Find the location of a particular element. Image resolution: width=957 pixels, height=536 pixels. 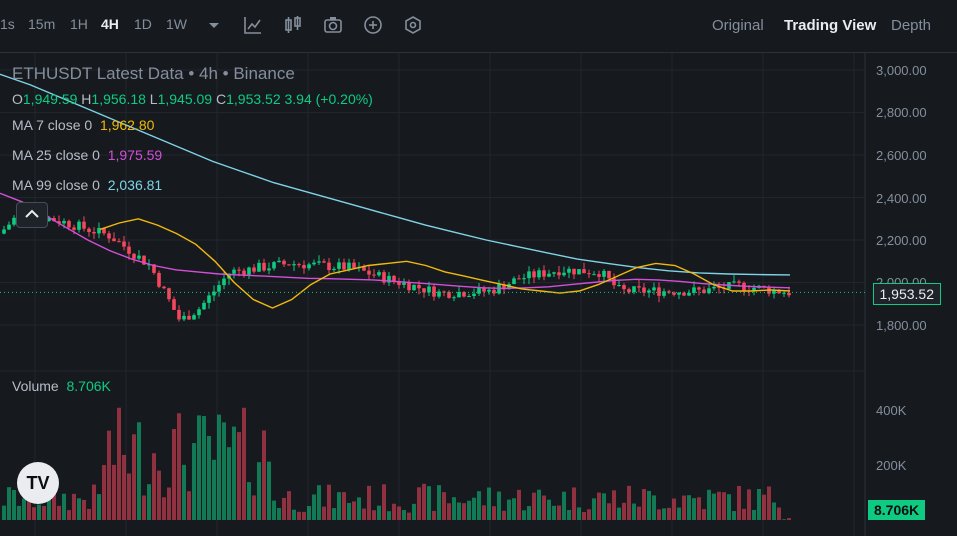

high-label: H is located at coordinates (86, 99).